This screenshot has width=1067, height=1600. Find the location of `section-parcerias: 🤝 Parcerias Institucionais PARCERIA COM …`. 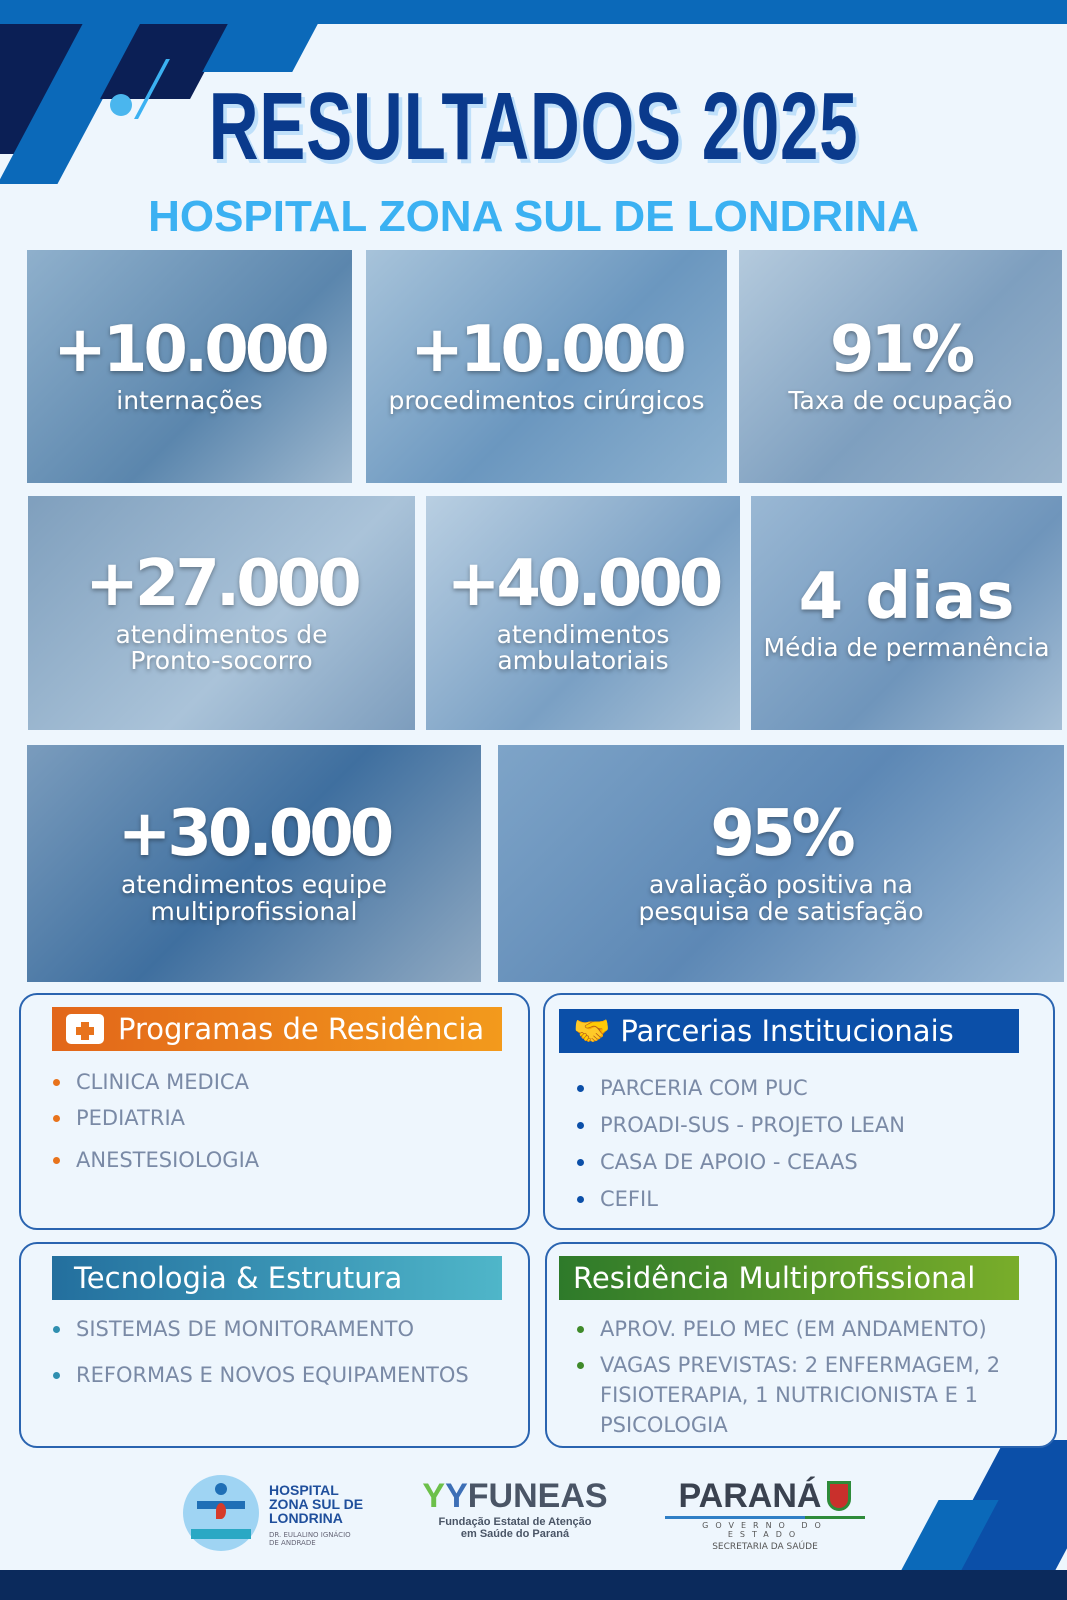

section-parcerias: 🤝 Parcerias Institucionais PARCERIA COM … is located at coordinates (799, 1111).